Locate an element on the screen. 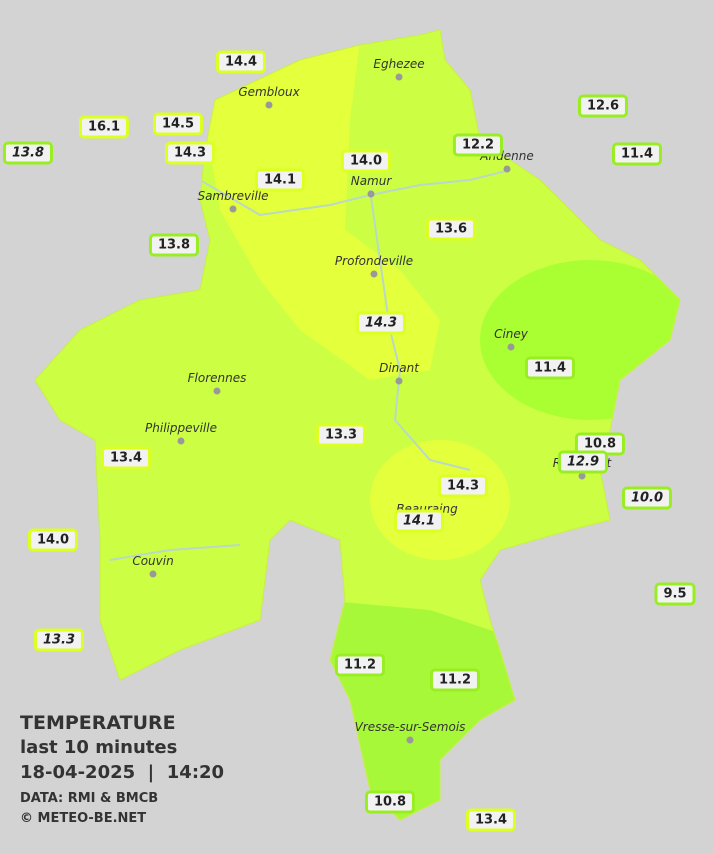 The width and height of the screenshot is (713, 853). title: TEMPERATURE is located at coordinates (98, 723).